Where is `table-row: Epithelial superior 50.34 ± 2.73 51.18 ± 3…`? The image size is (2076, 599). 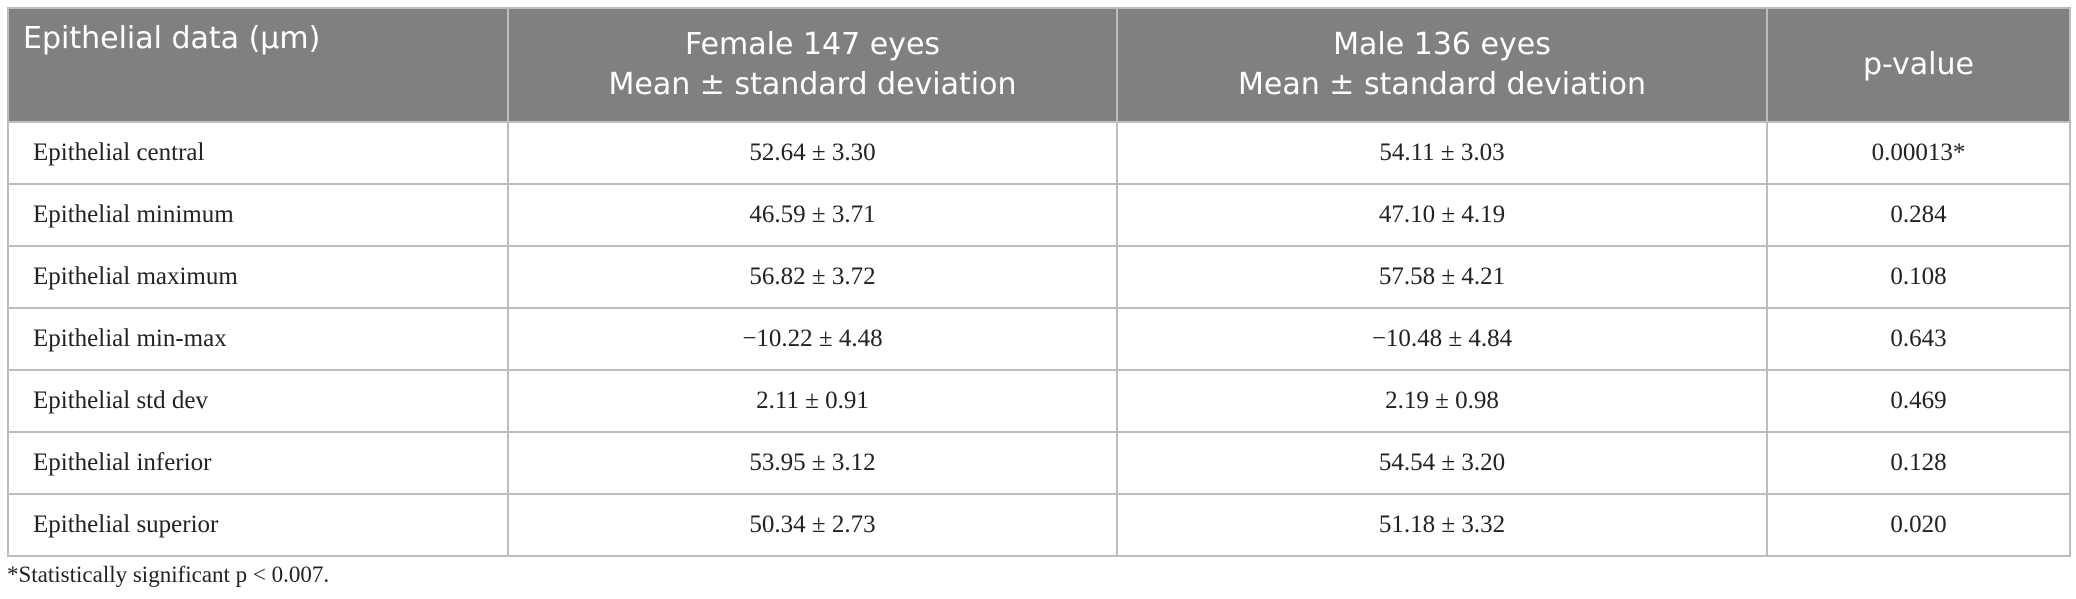
table-row: Epithelial superior 50.34 ± 2.73 51.18 ± 3… is located at coordinates (1039, 525).